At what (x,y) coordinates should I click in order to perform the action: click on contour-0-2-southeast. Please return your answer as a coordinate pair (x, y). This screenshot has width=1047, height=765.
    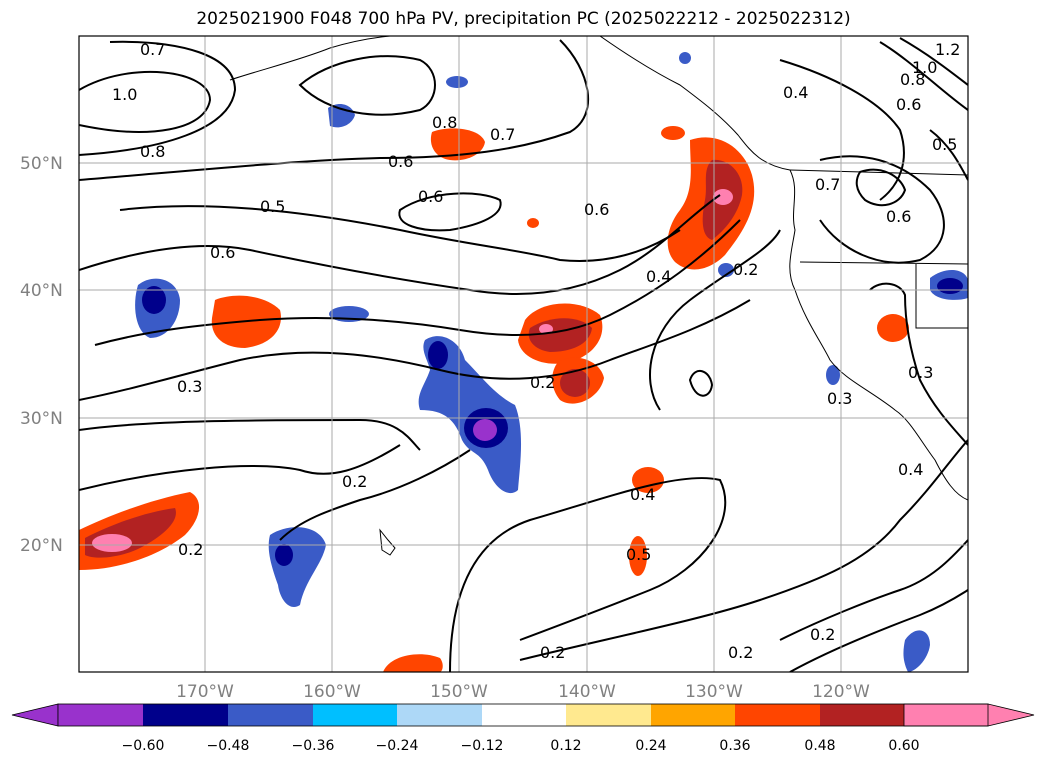
    Looking at the image, I should click on (743, 550).